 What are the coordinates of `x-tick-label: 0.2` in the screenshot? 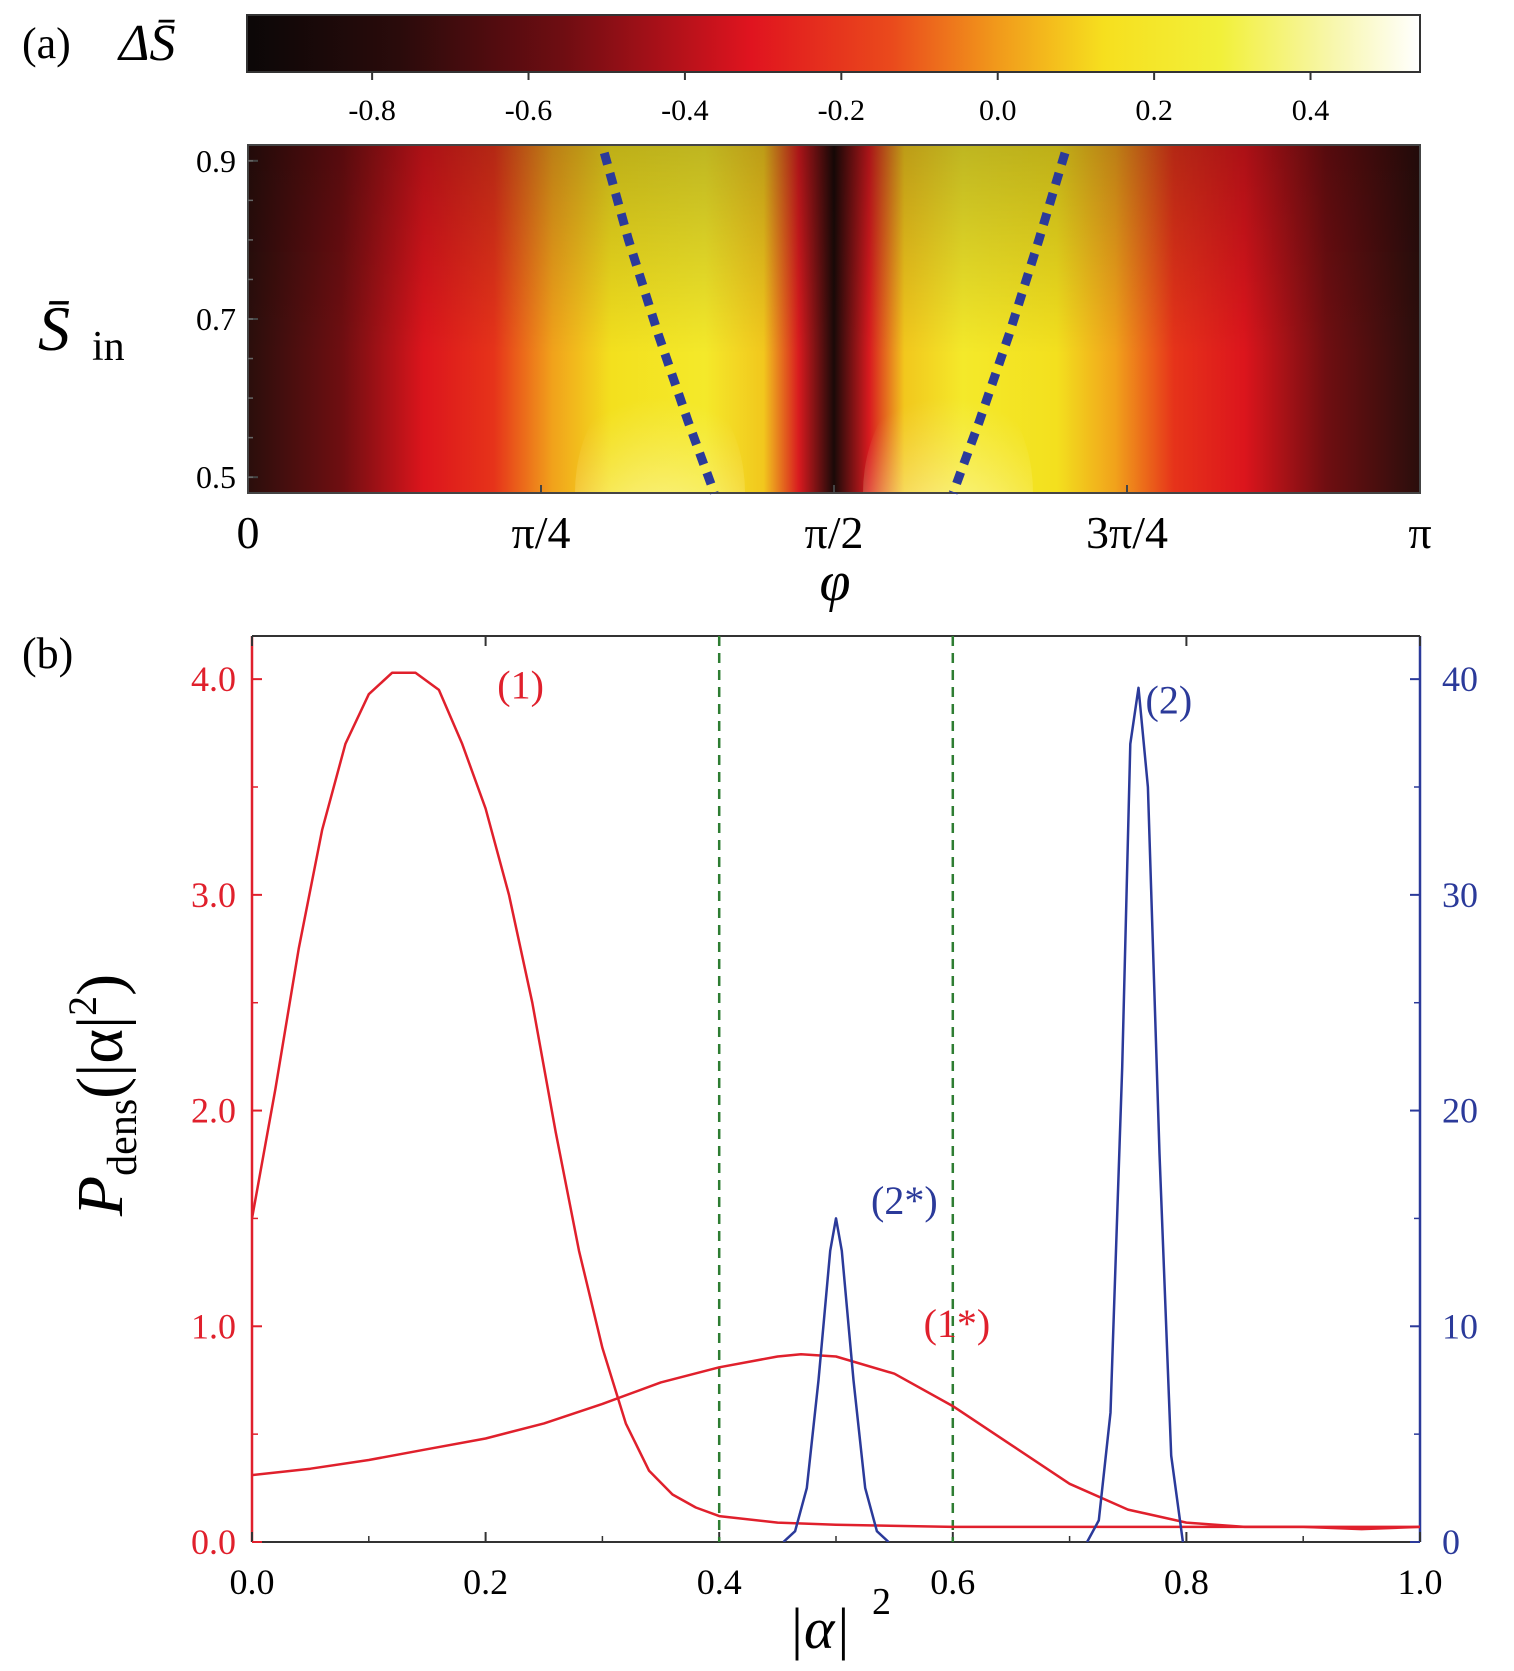 It's located at (485, 1582).